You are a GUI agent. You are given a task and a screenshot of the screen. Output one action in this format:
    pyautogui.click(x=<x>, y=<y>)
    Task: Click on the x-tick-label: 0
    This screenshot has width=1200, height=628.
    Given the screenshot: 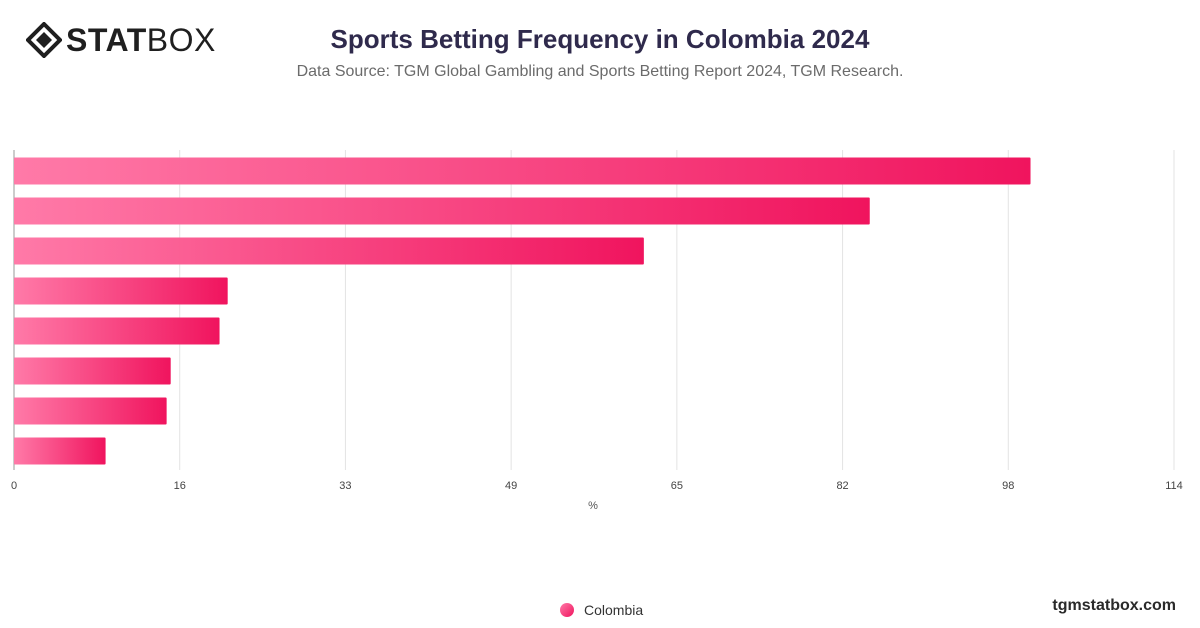 What is the action you would take?
    pyautogui.click(x=14, y=486)
    